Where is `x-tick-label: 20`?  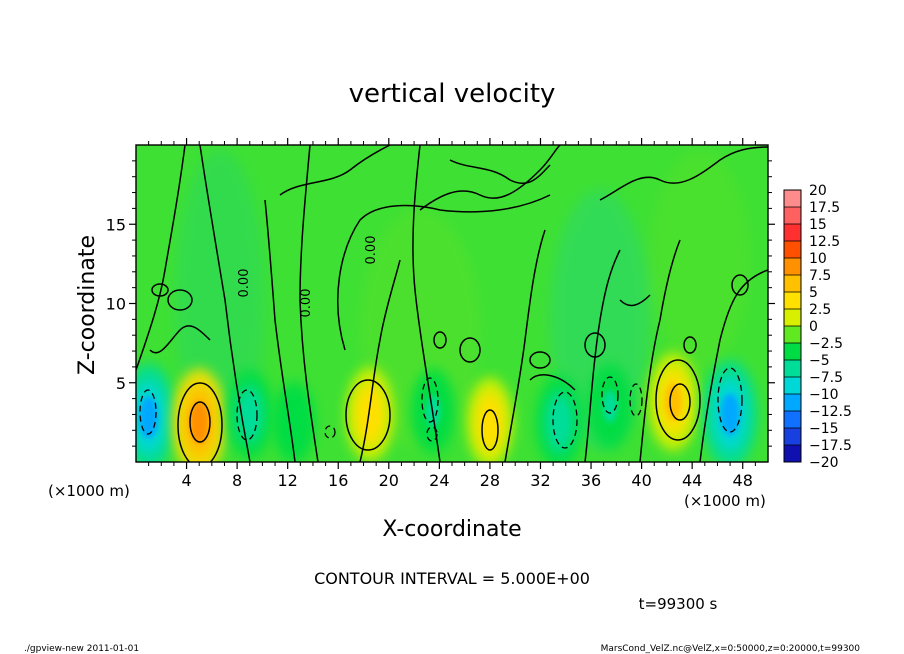
x-tick-label: 20 is located at coordinates (389, 480).